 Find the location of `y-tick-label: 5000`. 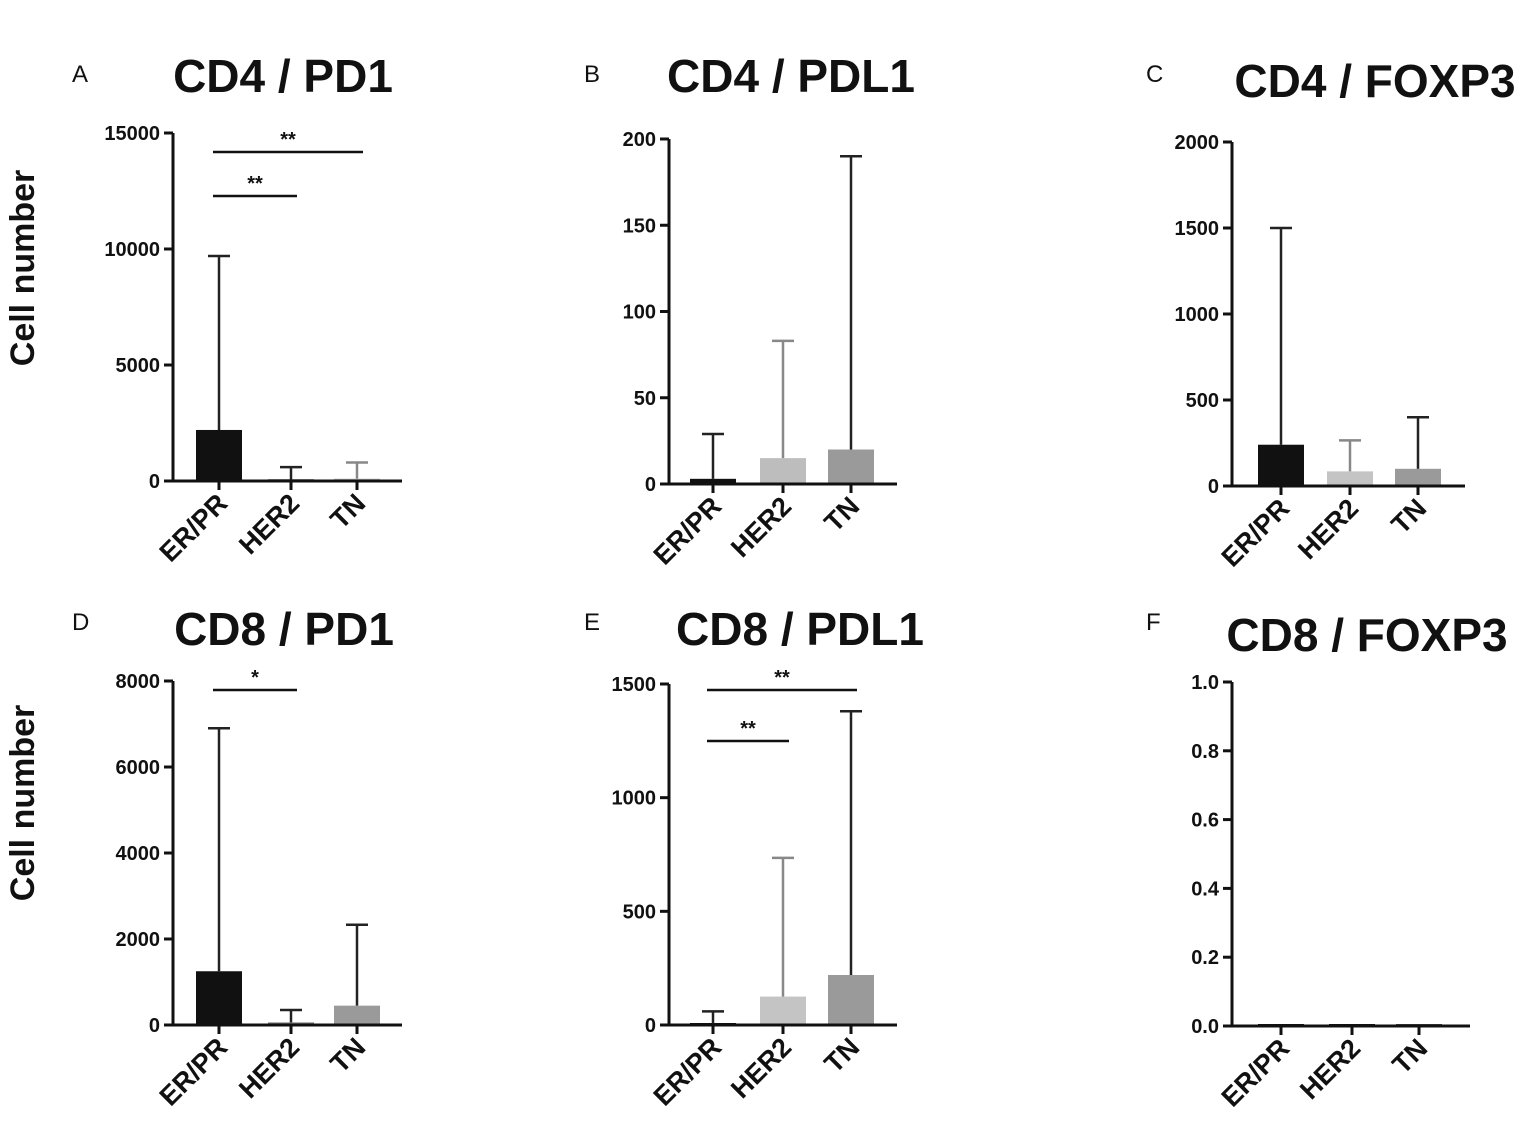

y-tick-label: 5000 is located at coordinates (138, 366).